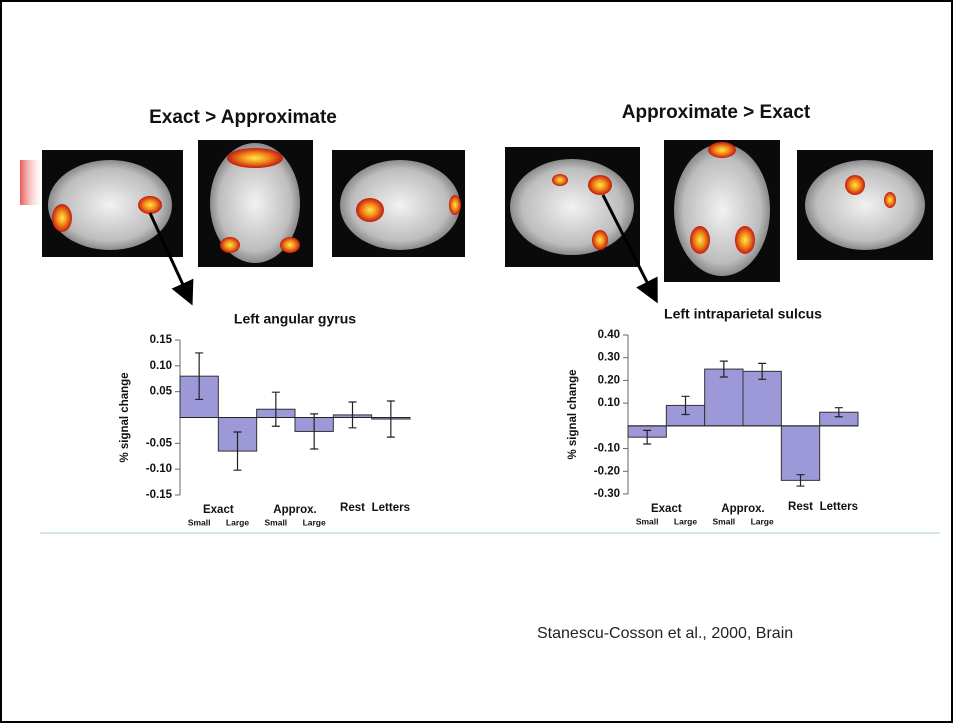 The image size is (953, 723). Describe the element at coordinates (609, 358) in the screenshot. I see `y-tick-label: 0.30` at that location.